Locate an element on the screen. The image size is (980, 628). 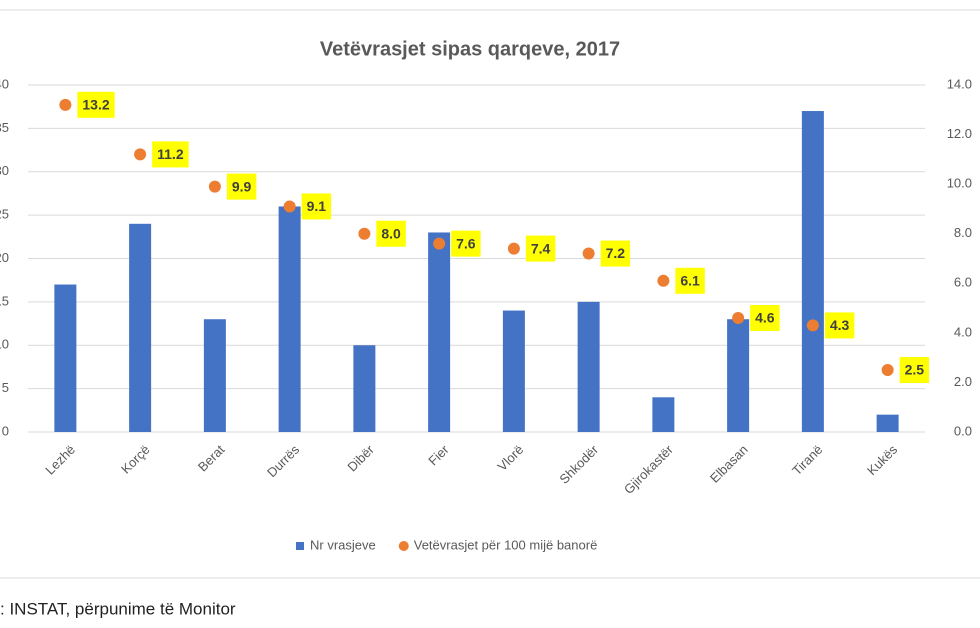
y-tick-label: 0 is located at coordinates (5, 430).